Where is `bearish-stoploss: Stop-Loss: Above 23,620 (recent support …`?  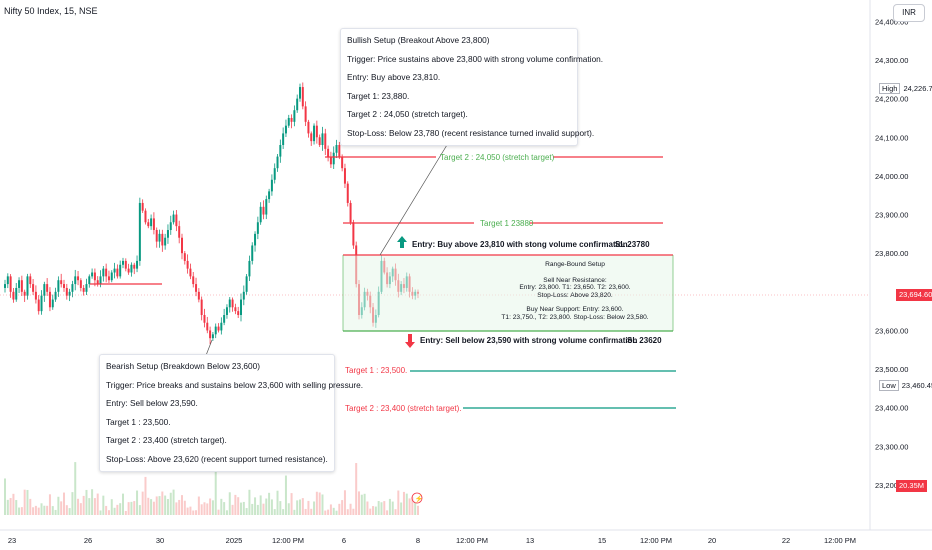 bearish-stoploss: Stop-Loss: Above 23,620 (recent support … is located at coordinates (217, 458).